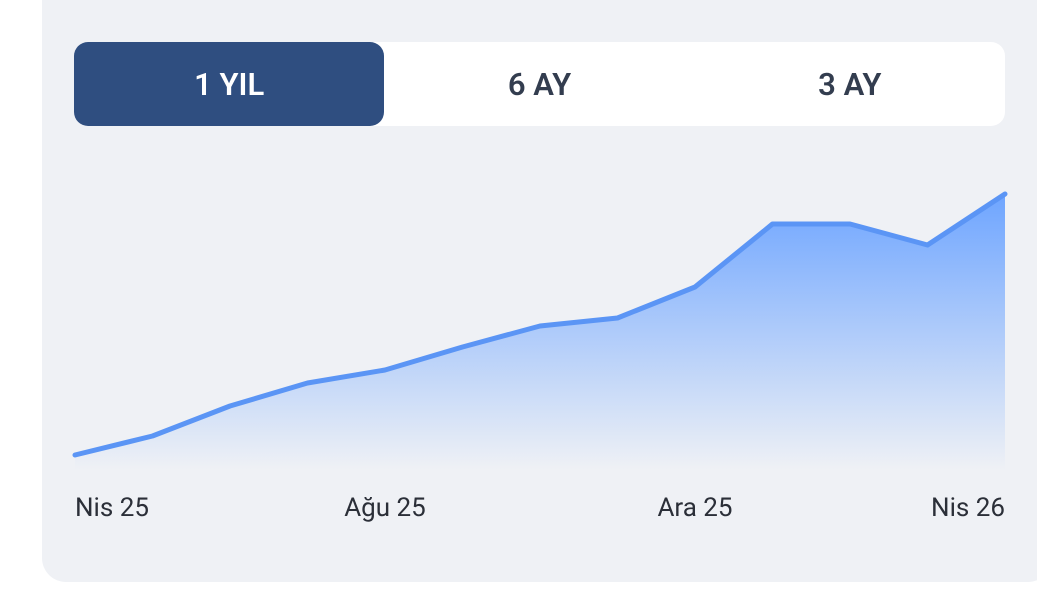 This screenshot has height=610, width=1037. Describe the element at coordinates (112, 508) in the screenshot. I see `x-tick-label: Nis 25` at that location.